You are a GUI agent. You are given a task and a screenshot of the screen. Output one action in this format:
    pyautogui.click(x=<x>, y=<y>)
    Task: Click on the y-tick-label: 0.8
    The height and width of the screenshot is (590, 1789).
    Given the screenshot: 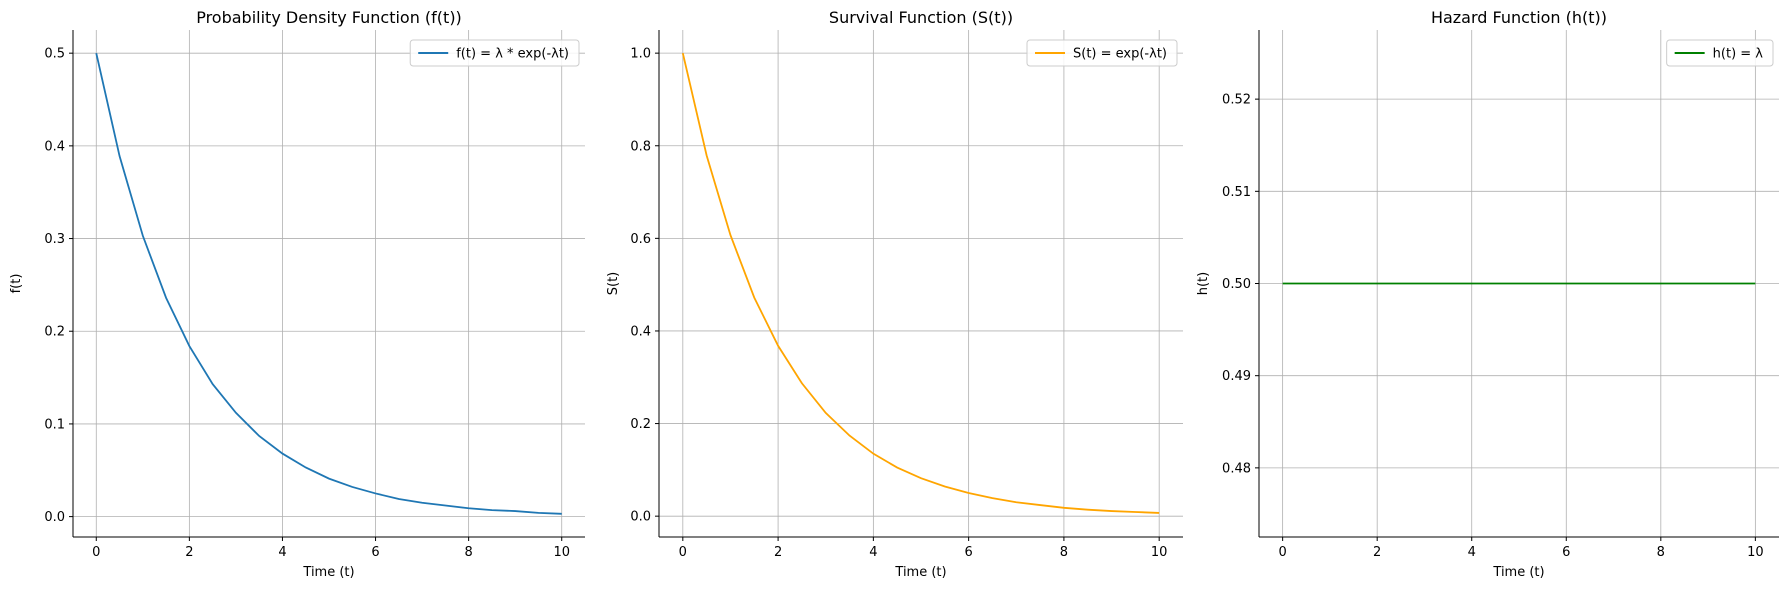 What is the action you would take?
    pyautogui.click(x=640, y=146)
    